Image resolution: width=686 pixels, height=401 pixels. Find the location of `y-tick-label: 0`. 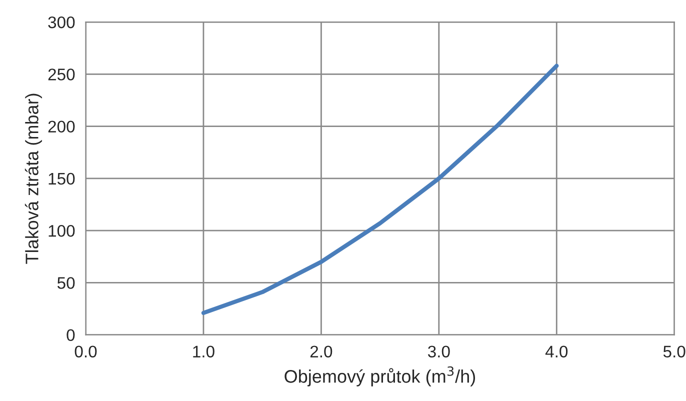

y-tick-label: 0 is located at coordinates (70, 335).